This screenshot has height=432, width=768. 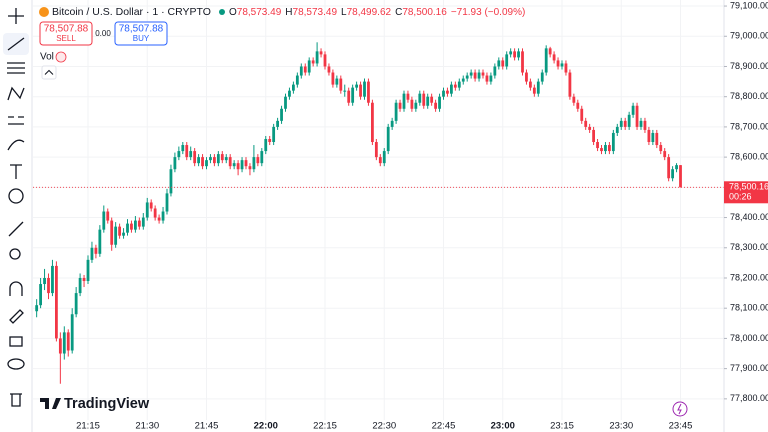 What do you see at coordinates (749, 36) in the screenshot?
I see `y-tick-label: 79,000.00` at bounding box center [749, 36].